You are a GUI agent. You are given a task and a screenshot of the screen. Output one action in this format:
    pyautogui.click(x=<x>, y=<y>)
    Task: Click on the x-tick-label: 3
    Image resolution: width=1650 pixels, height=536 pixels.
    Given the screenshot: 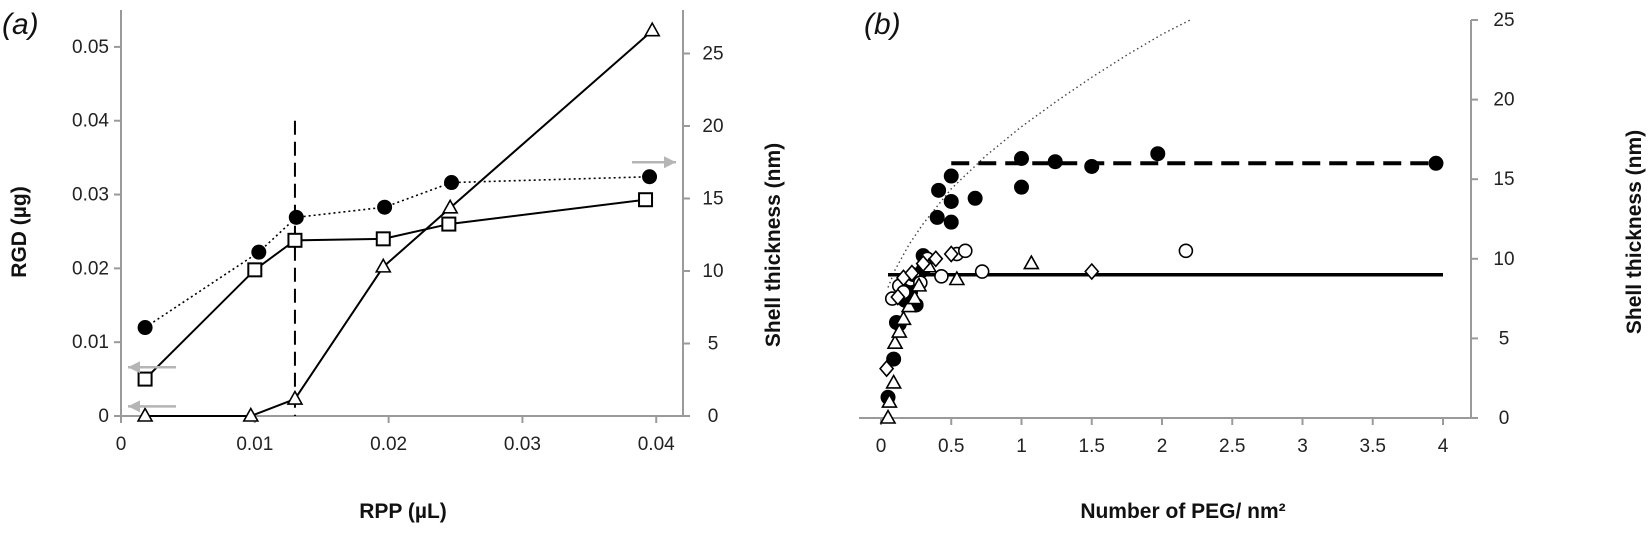 What is the action you would take?
    pyautogui.click(x=1302, y=446)
    